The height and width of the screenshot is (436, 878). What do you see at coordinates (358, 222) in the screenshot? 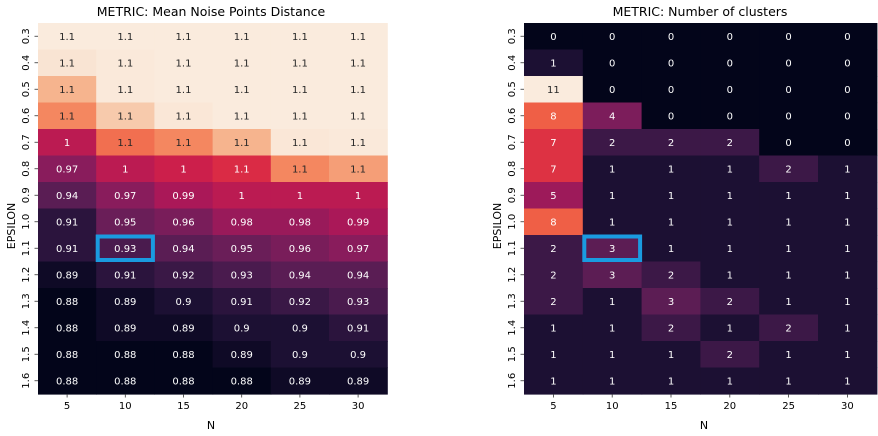
I see `cell-value-label: 0.99` at bounding box center [358, 222].